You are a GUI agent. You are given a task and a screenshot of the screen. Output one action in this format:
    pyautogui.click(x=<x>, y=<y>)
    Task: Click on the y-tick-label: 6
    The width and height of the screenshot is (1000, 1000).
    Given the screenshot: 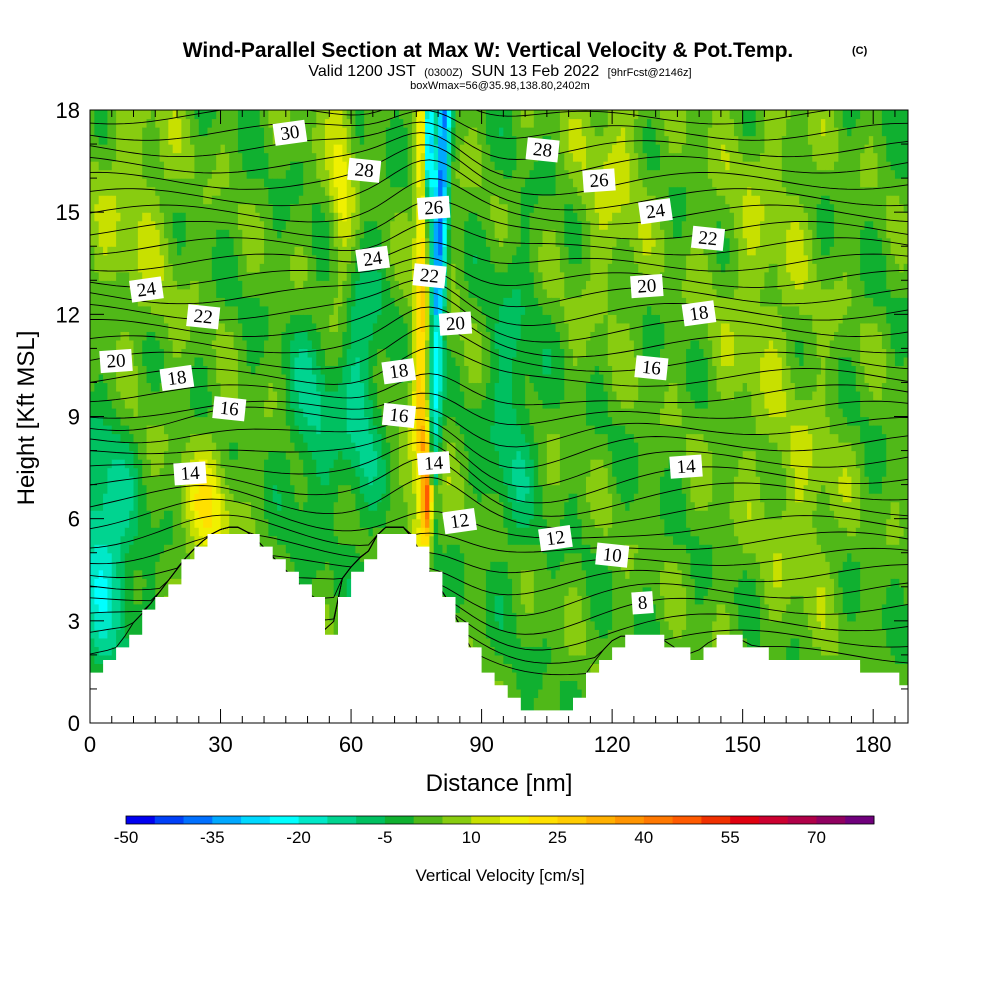 What is the action you would take?
    pyautogui.click(x=74, y=519)
    